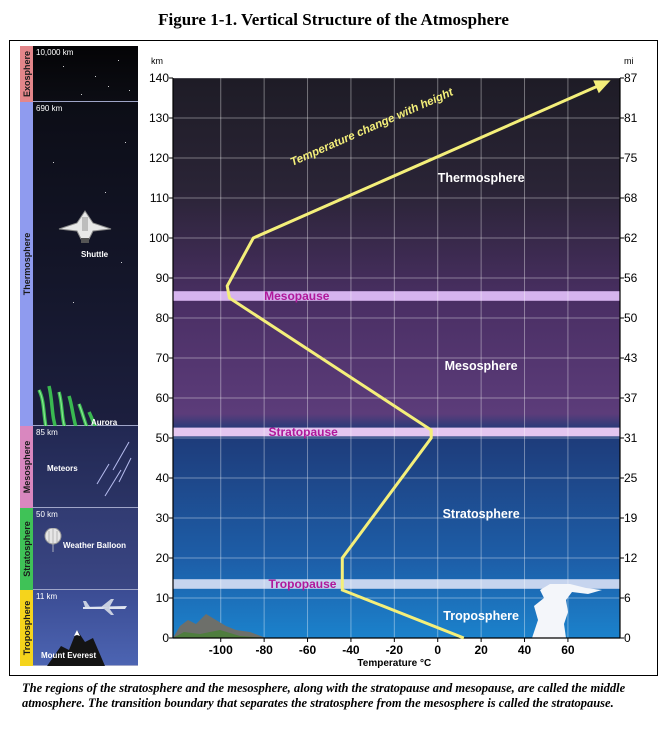 This screenshot has height=744, width=667. I want to click on y-right-tick-label: 6, so click(627, 598).